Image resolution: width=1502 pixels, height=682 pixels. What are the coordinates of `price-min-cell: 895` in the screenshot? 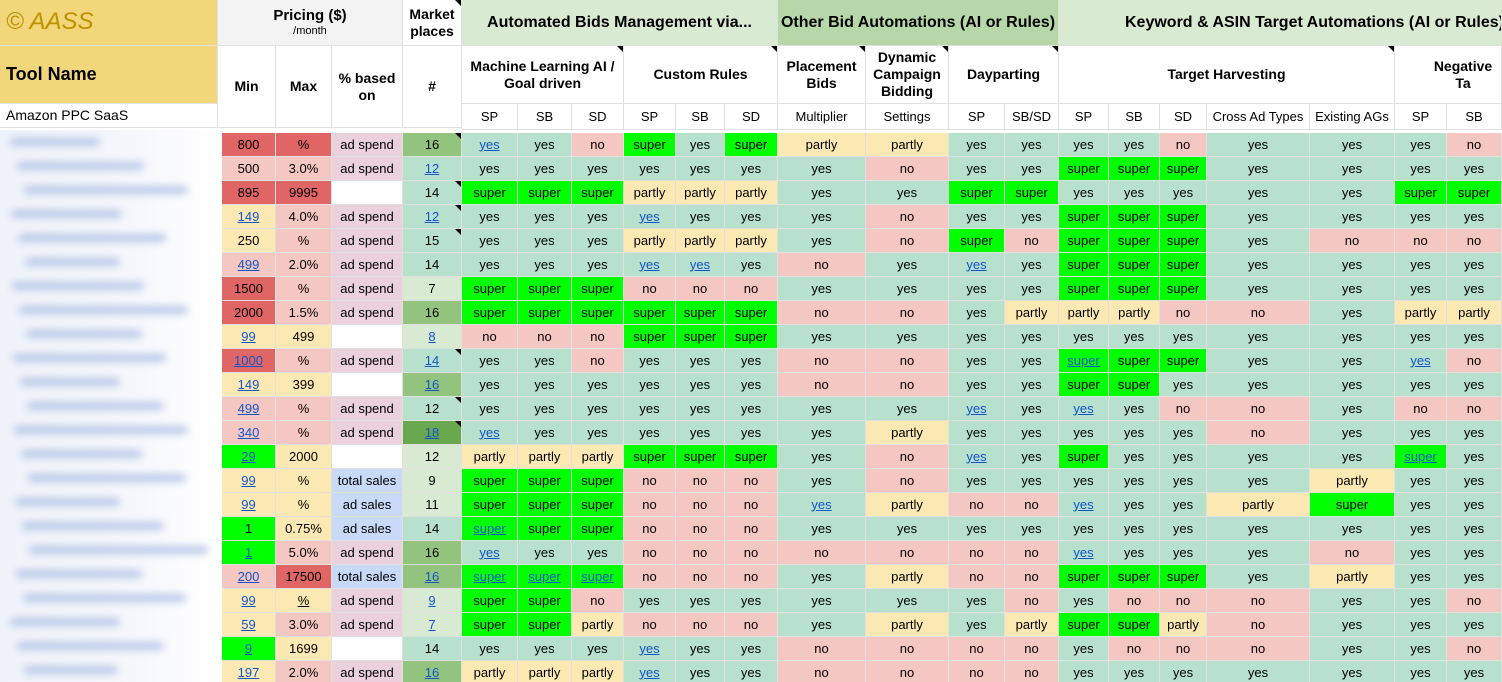 It's located at (249, 193).